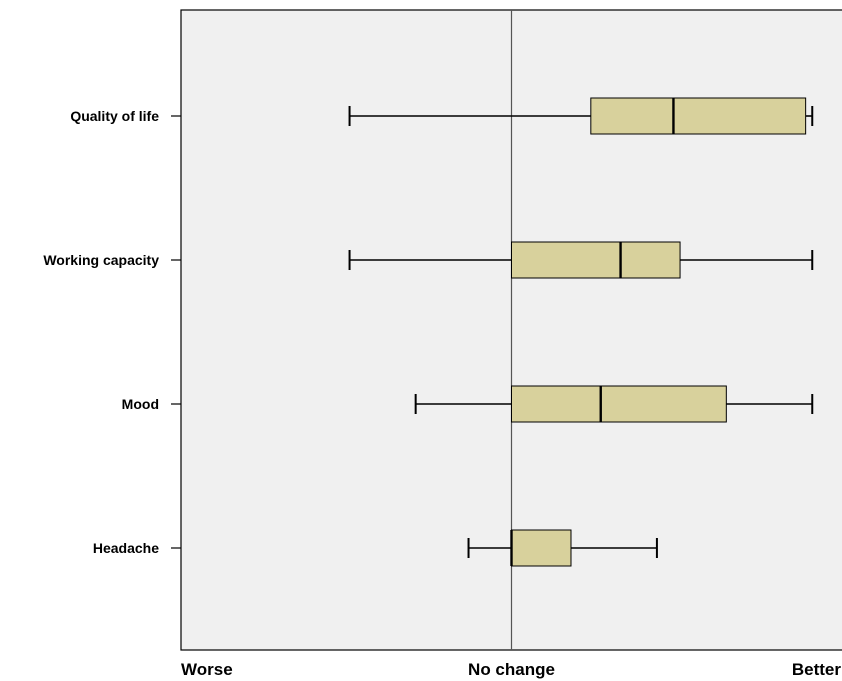 This screenshot has height=681, width=842. I want to click on category-label-headache: Headache, so click(126, 548).